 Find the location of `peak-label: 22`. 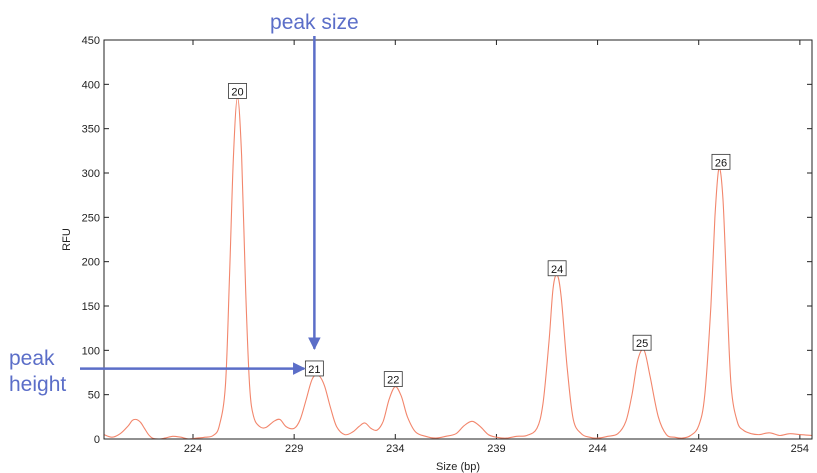

peak-label: 22 is located at coordinates (393, 379).